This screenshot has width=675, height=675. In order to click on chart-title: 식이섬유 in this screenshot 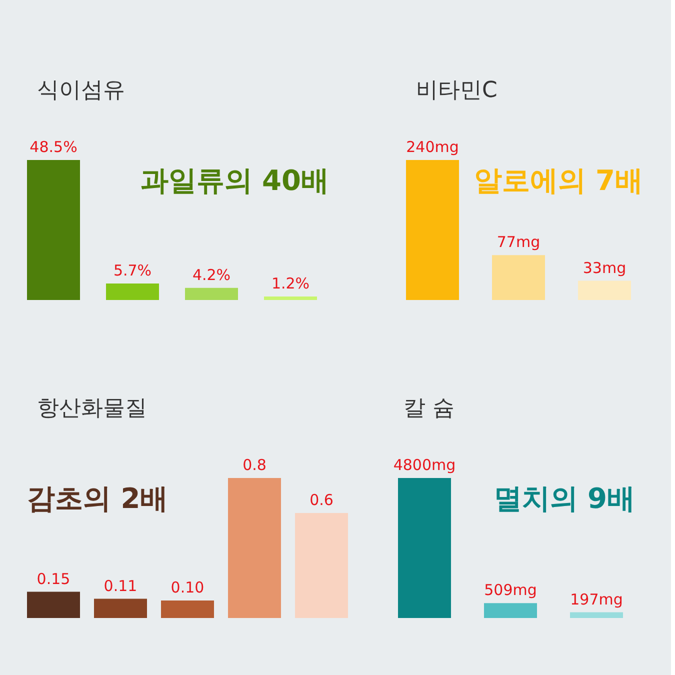, I will do `click(81, 90)`.